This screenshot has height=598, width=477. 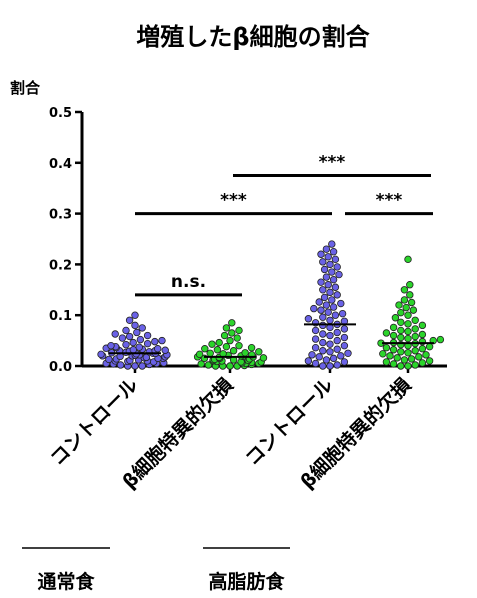 I want to click on chart-title: 増殖したβ細胞の割合, so click(x=253, y=37).